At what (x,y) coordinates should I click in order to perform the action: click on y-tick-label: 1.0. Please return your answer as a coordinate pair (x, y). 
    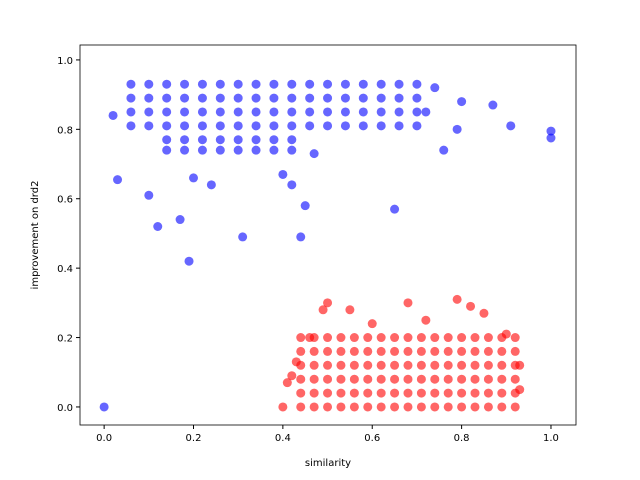
    Looking at the image, I should click on (65, 61).